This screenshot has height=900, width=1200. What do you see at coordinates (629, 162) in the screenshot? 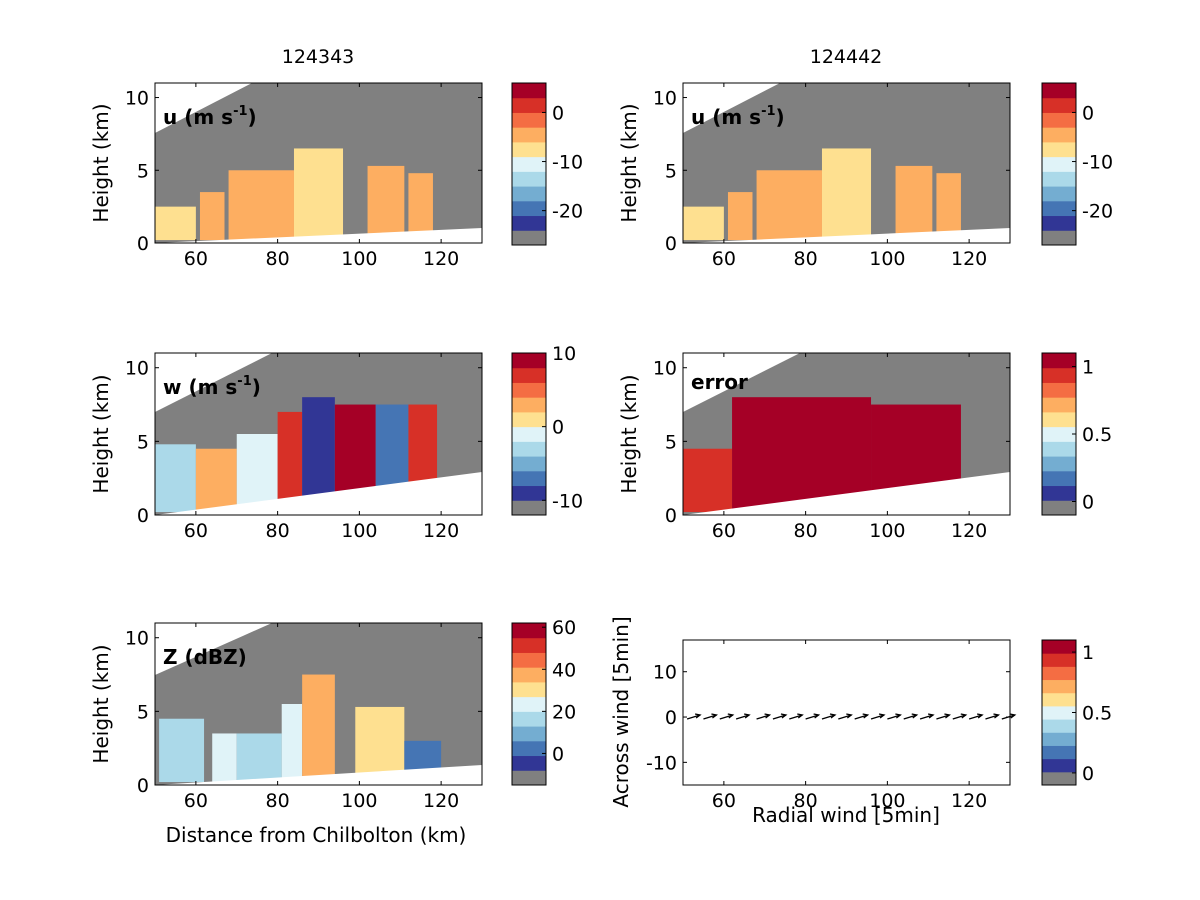
I see `y-axis-label: Height (km)` at bounding box center [629, 162].